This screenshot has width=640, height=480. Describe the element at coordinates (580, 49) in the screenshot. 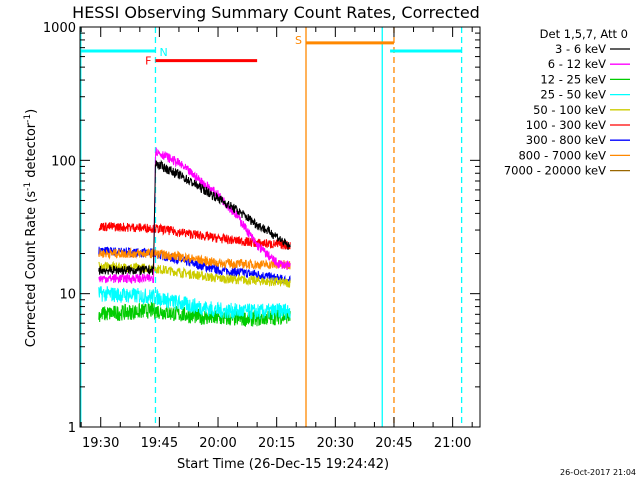

I see `legend-label: 3 - 6 keV` at that location.